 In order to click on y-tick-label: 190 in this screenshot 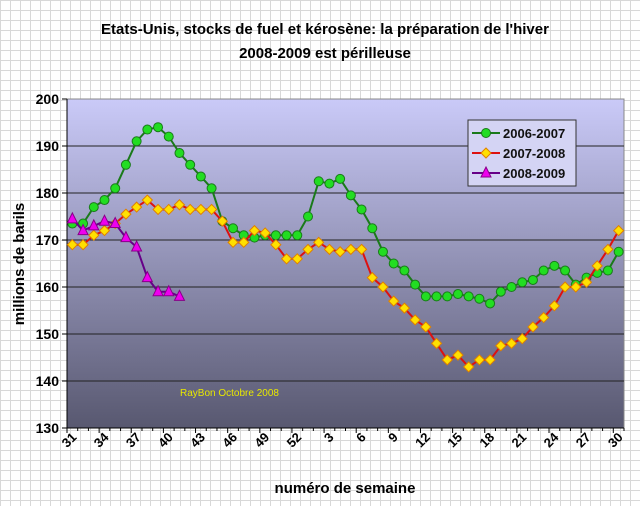, I will do `click(48, 146)`.